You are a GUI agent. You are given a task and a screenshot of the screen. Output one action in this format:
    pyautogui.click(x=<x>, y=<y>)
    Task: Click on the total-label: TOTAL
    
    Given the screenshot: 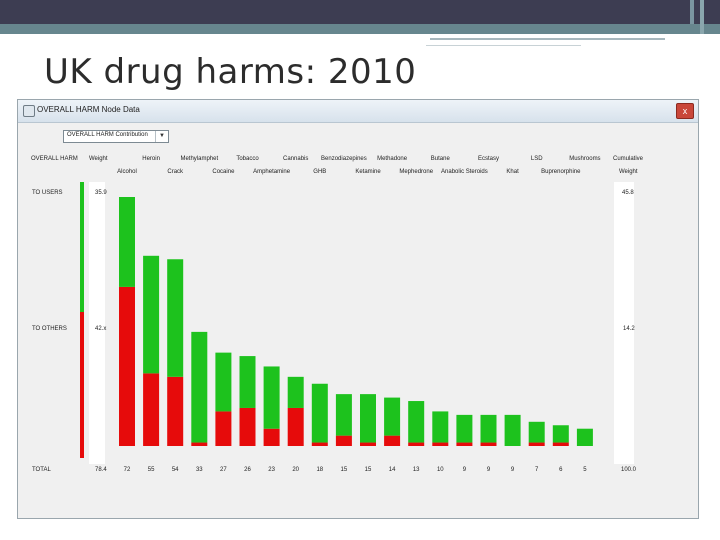 What is the action you would take?
    pyautogui.click(x=41, y=470)
    